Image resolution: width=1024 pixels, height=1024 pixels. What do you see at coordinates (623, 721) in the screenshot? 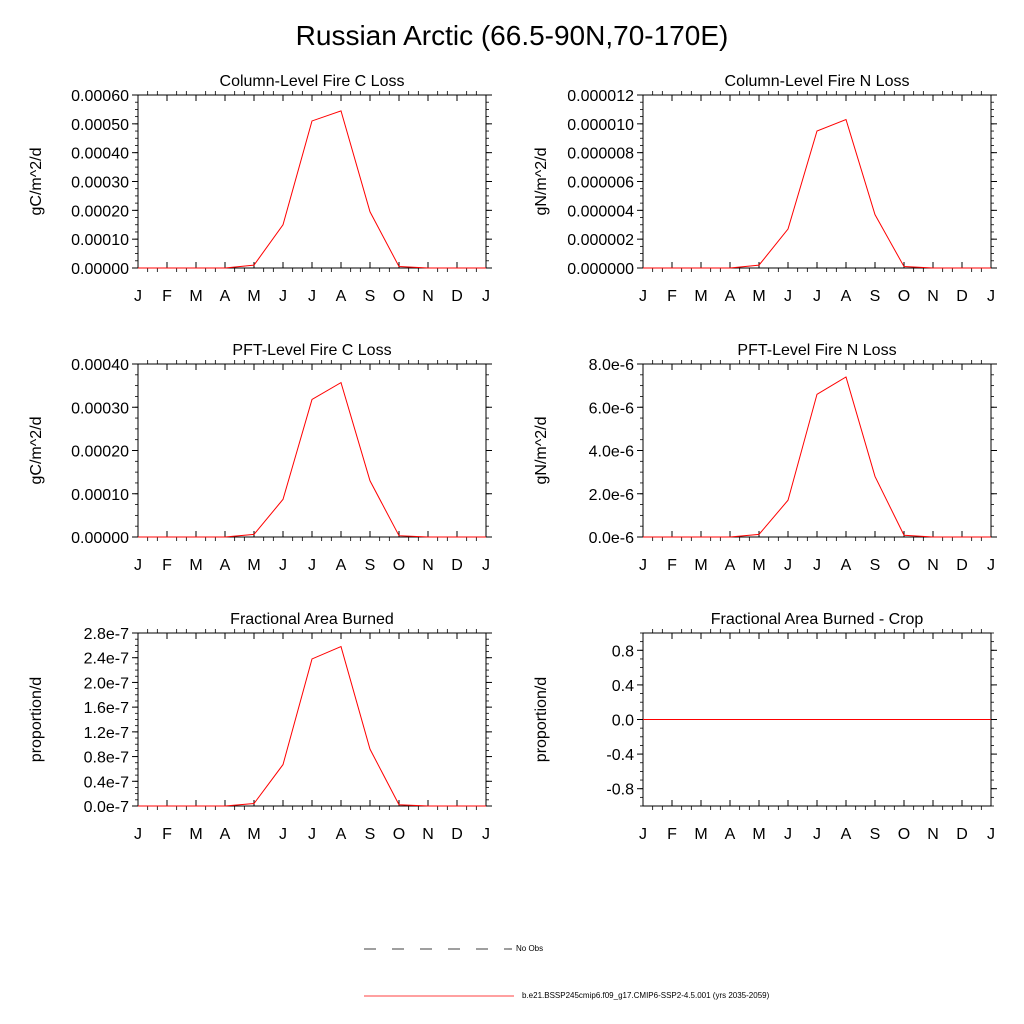
I see `y-tick-label: 0.0` at bounding box center [623, 721].